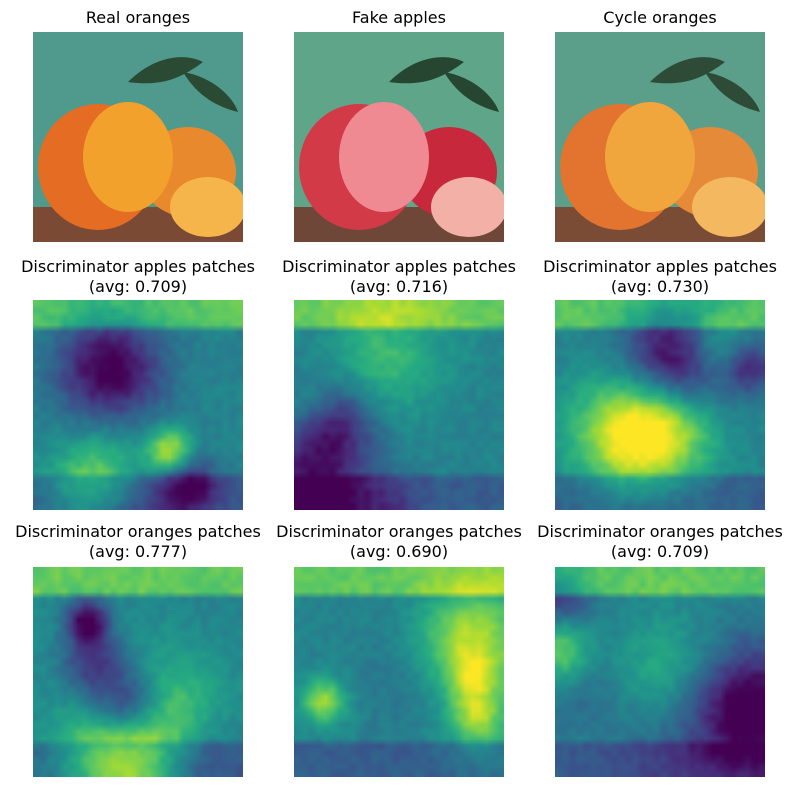 This screenshot has width=797, height=789. I want to click on panel-avg: (avg: 0.690), so click(399, 551).